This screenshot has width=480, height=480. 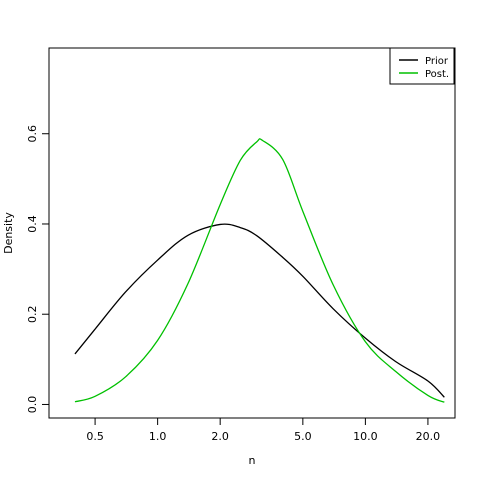 What do you see at coordinates (8, 233) in the screenshot?
I see `y-axis-title: Density` at bounding box center [8, 233].